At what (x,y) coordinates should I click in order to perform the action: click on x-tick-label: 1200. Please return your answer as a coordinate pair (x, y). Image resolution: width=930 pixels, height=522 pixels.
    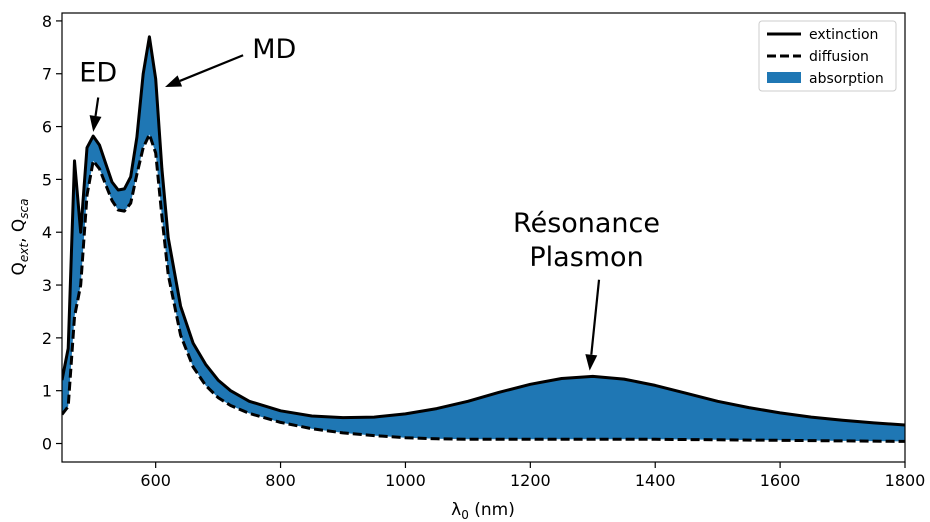
    Looking at the image, I should click on (530, 480).